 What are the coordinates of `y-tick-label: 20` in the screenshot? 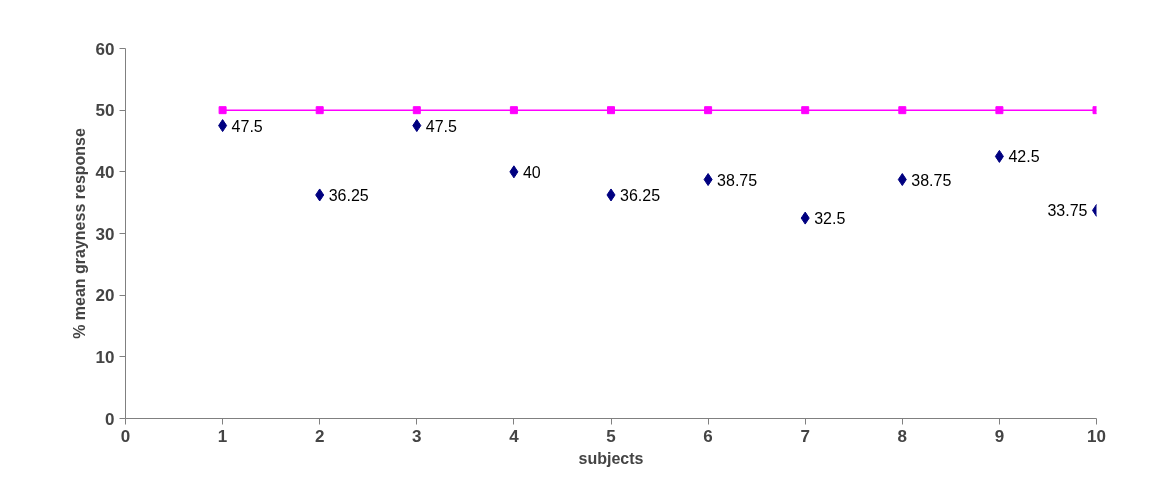 It's located at (105, 296).